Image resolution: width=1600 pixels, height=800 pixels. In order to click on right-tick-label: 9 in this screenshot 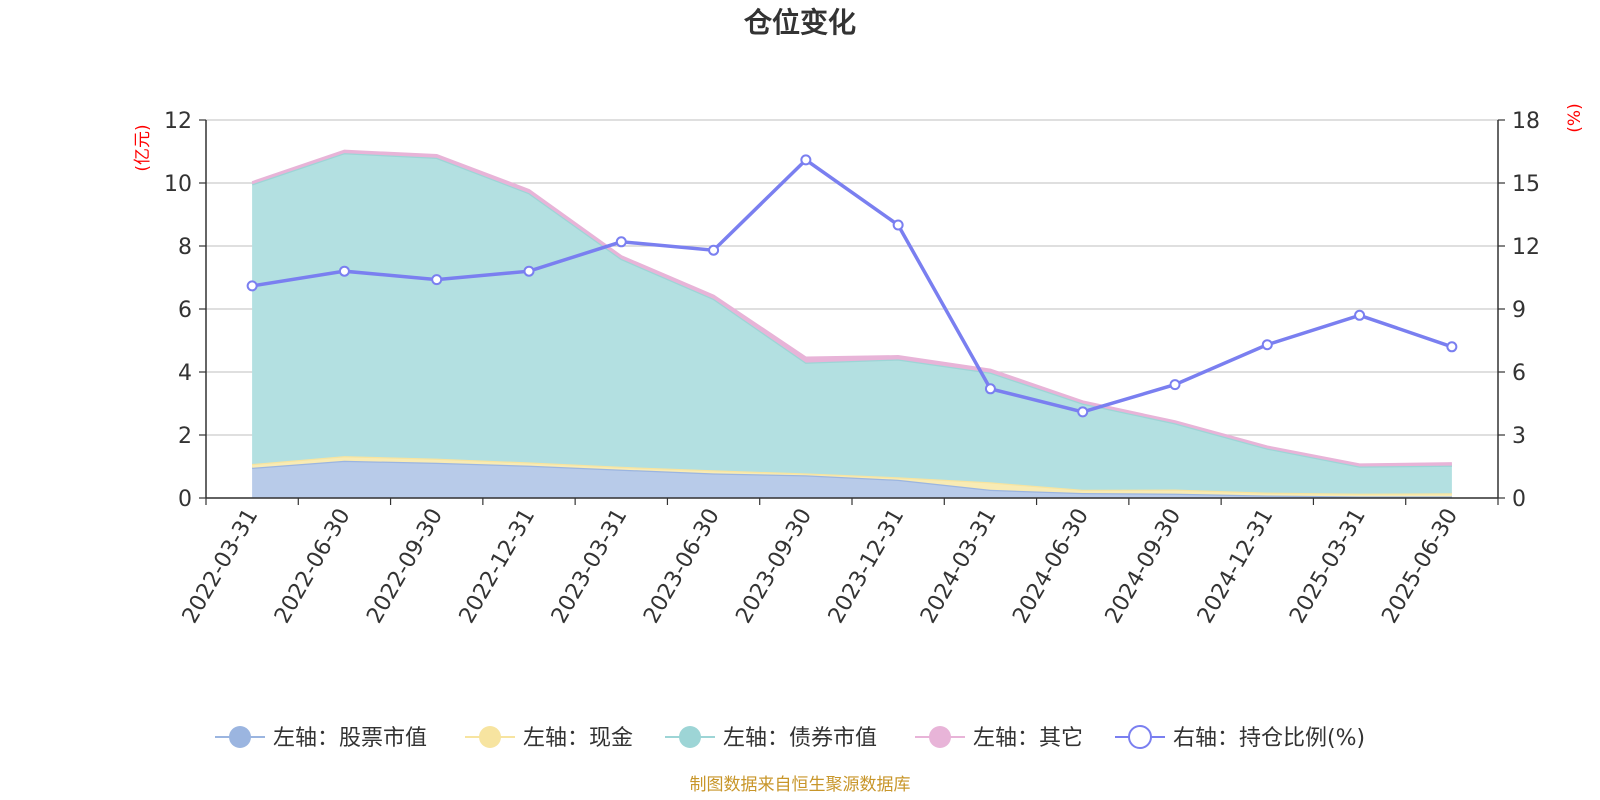, I will do `click(1519, 310)`.